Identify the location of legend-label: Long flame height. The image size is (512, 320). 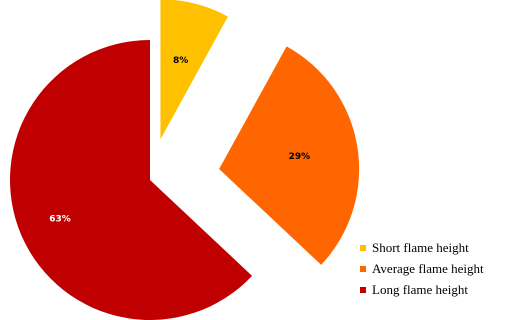
(420, 289).